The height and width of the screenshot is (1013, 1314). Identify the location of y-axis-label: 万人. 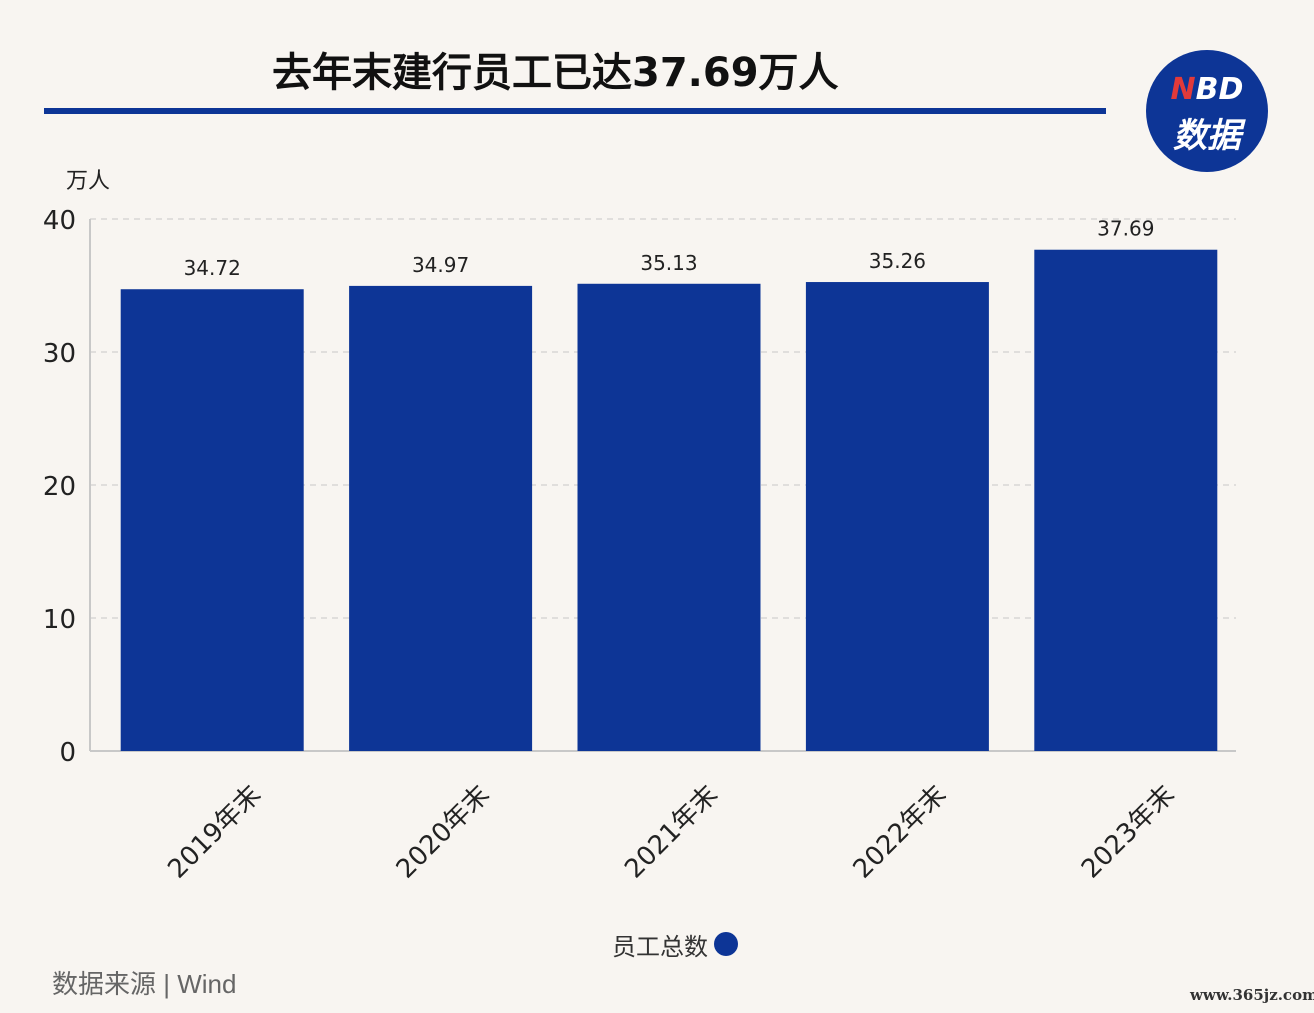
(88, 181).